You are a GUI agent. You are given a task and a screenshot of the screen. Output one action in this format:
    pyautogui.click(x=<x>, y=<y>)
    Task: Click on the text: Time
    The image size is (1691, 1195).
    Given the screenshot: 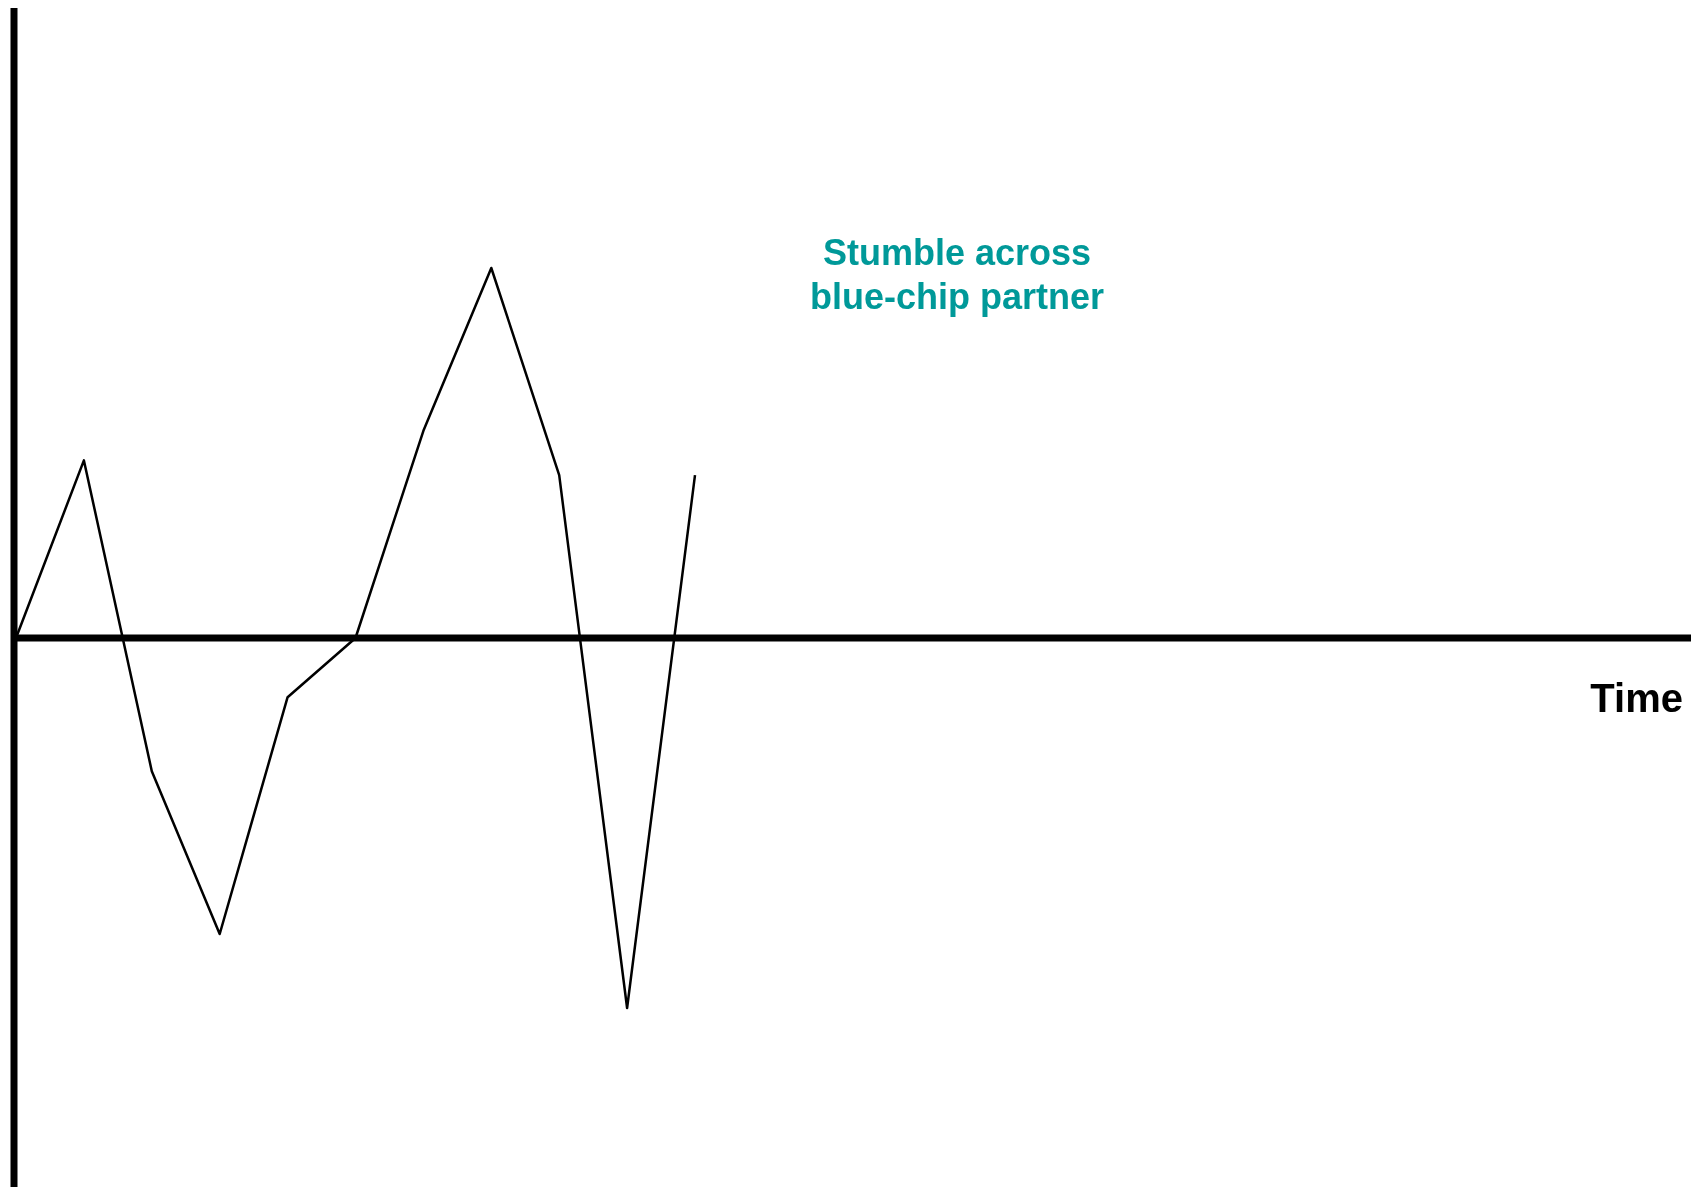 What is the action you would take?
    pyautogui.click(x=1636, y=698)
    